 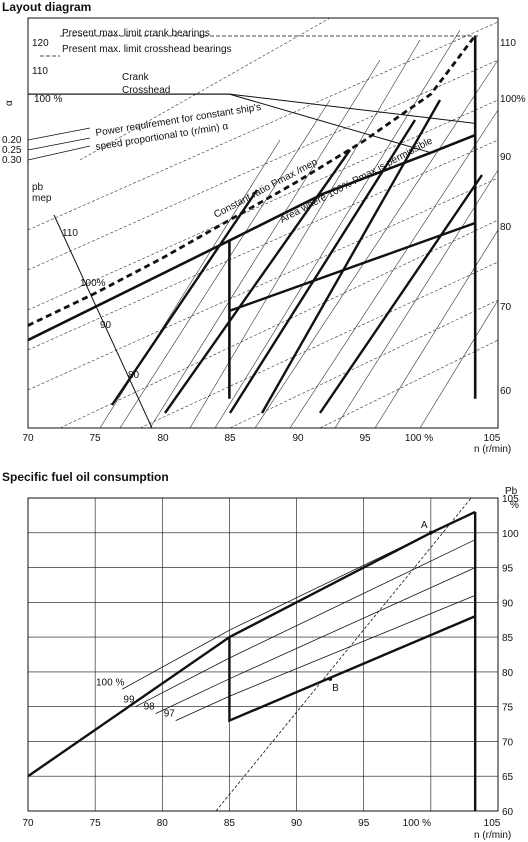 What do you see at coordinates (492, 438) in the screenshot?
I see `layout-x-tick: 105` at bounding box center [492, 438].